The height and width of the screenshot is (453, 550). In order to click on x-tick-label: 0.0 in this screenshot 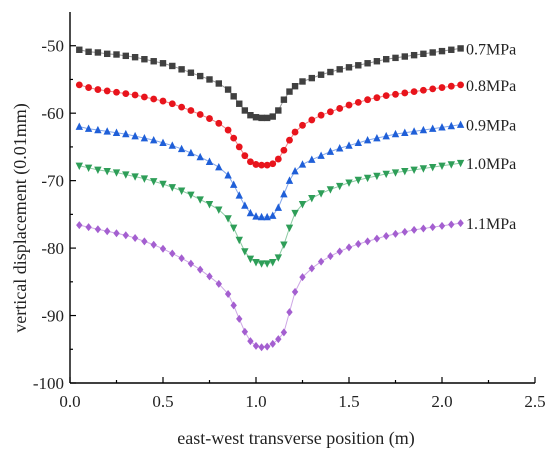, I will do `click(69, 401)`.